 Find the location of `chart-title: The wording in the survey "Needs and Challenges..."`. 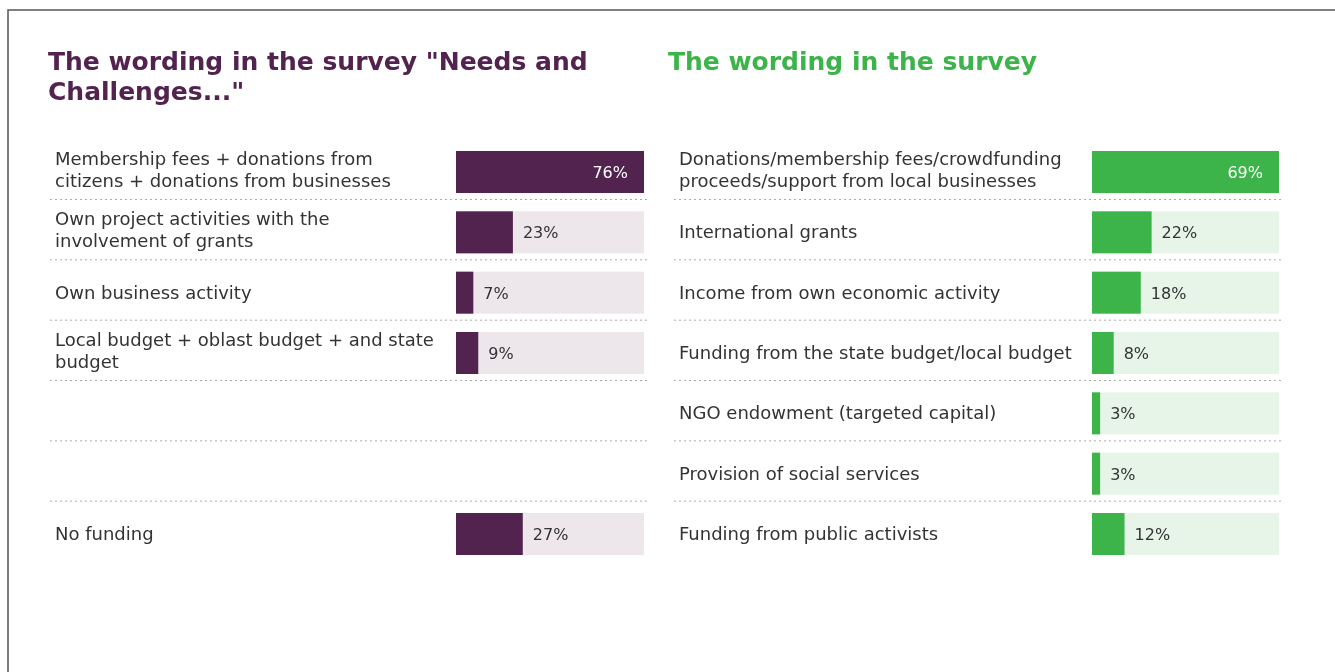

chart-title: The wording in the survey "Needs and Challenges..." is located at coordinates (318, 76).